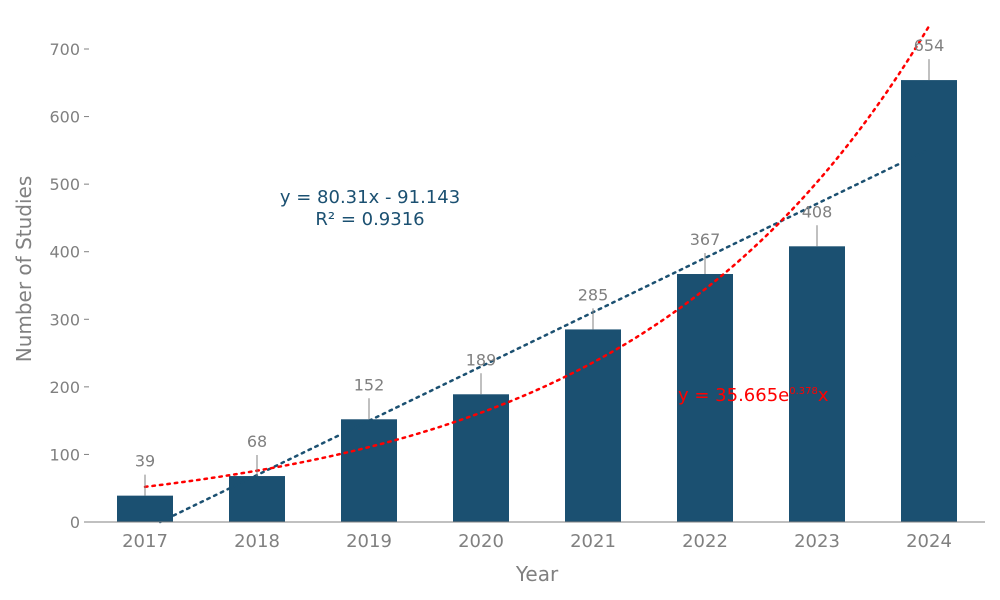 The height and width of the screenshot is (600, 1000). Describe the element at coordinates (817, 541) in the screenshot. I see `x-tick-label-2023: 2023` at that location.